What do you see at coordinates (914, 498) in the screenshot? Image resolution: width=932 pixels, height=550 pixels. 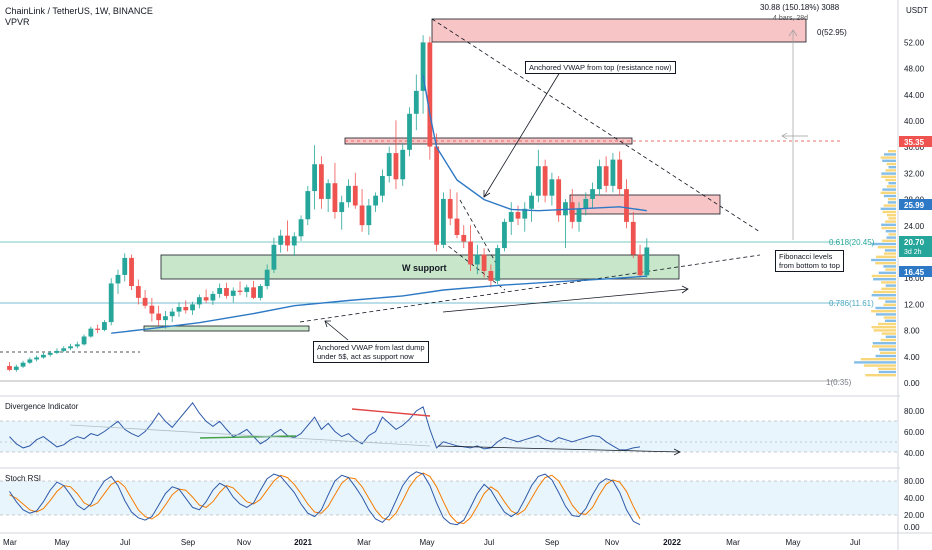 I see `stoch-tick-40: 40.00` at bounding box center [914, 498].